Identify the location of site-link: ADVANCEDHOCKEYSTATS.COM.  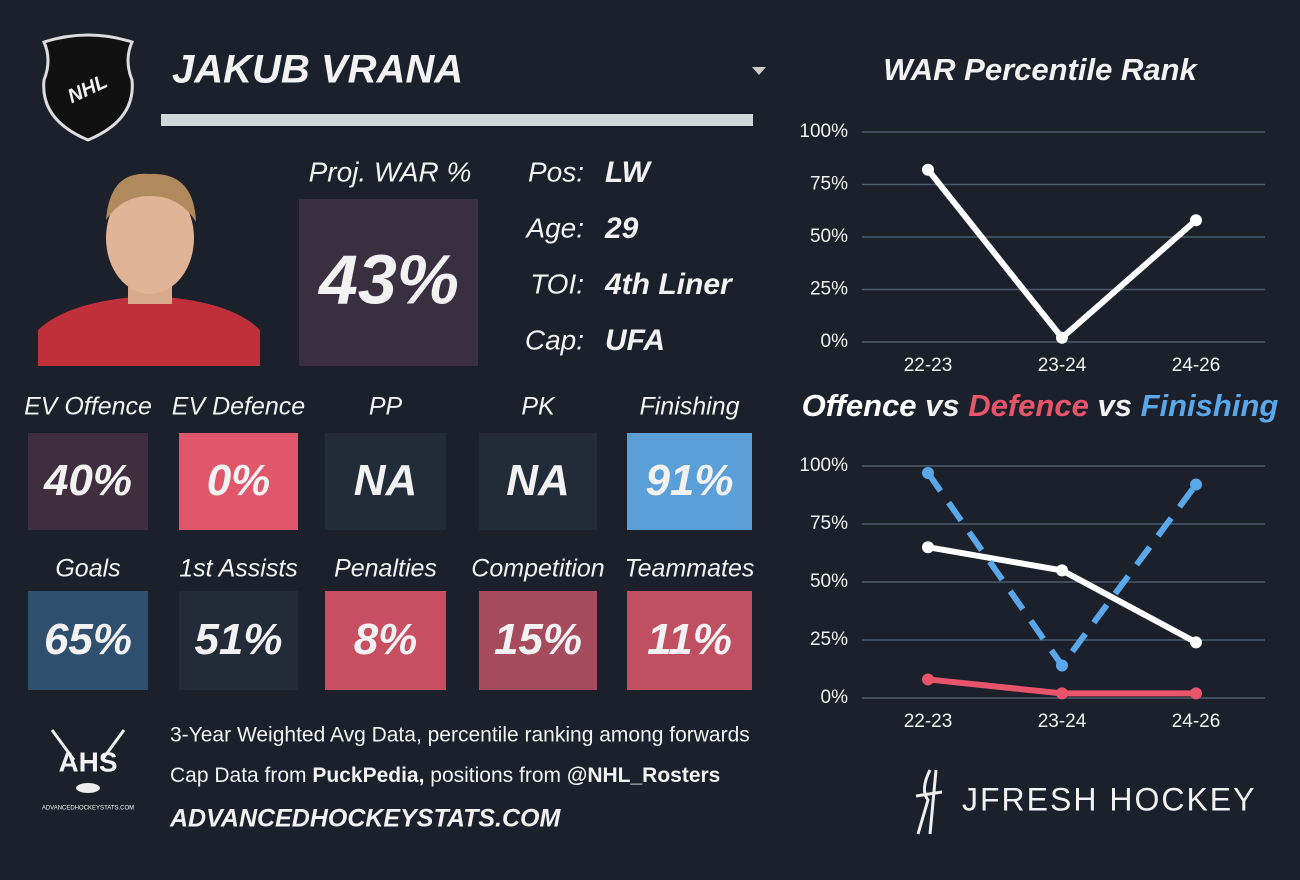
(365, 819).